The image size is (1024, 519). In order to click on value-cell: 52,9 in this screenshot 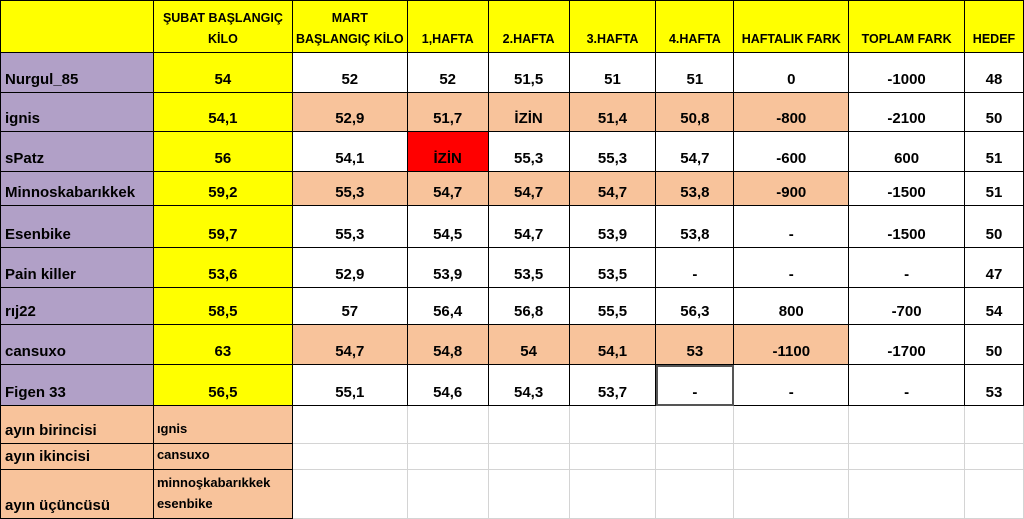, I will do `click(349, 267)`.